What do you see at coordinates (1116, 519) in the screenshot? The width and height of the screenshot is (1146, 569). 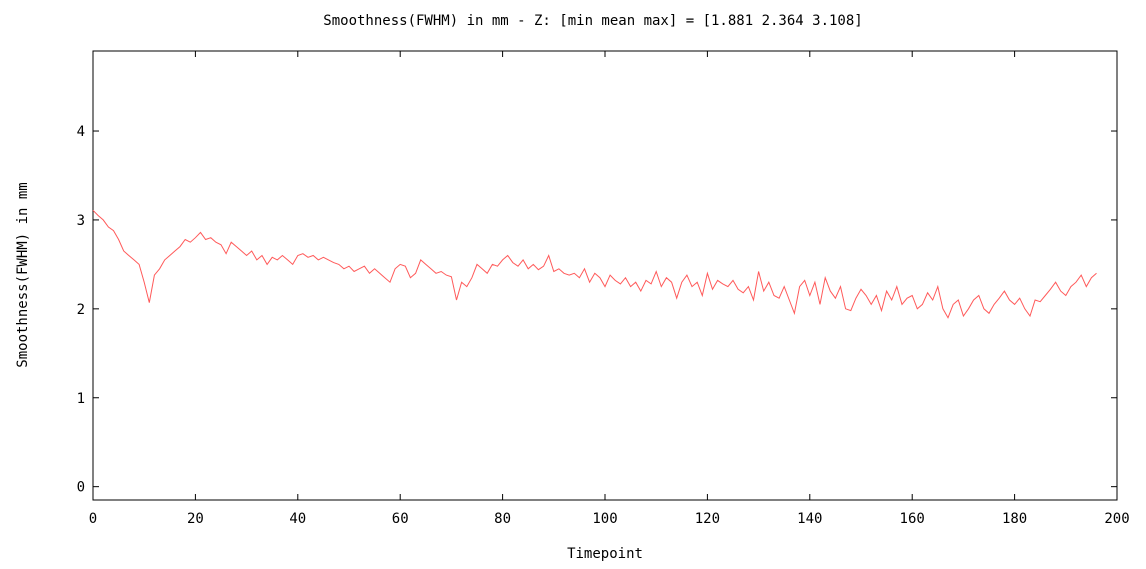 I see `x-tick-label: 200` at bounding box center [1116, 519].